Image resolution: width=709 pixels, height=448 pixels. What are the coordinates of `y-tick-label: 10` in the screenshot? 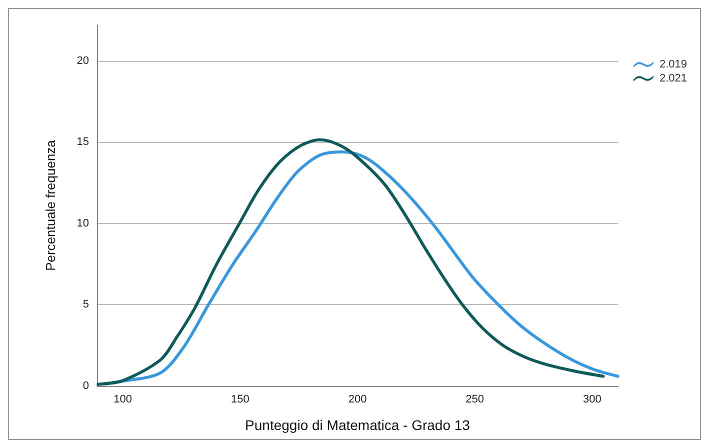 It's located at (82, 223).